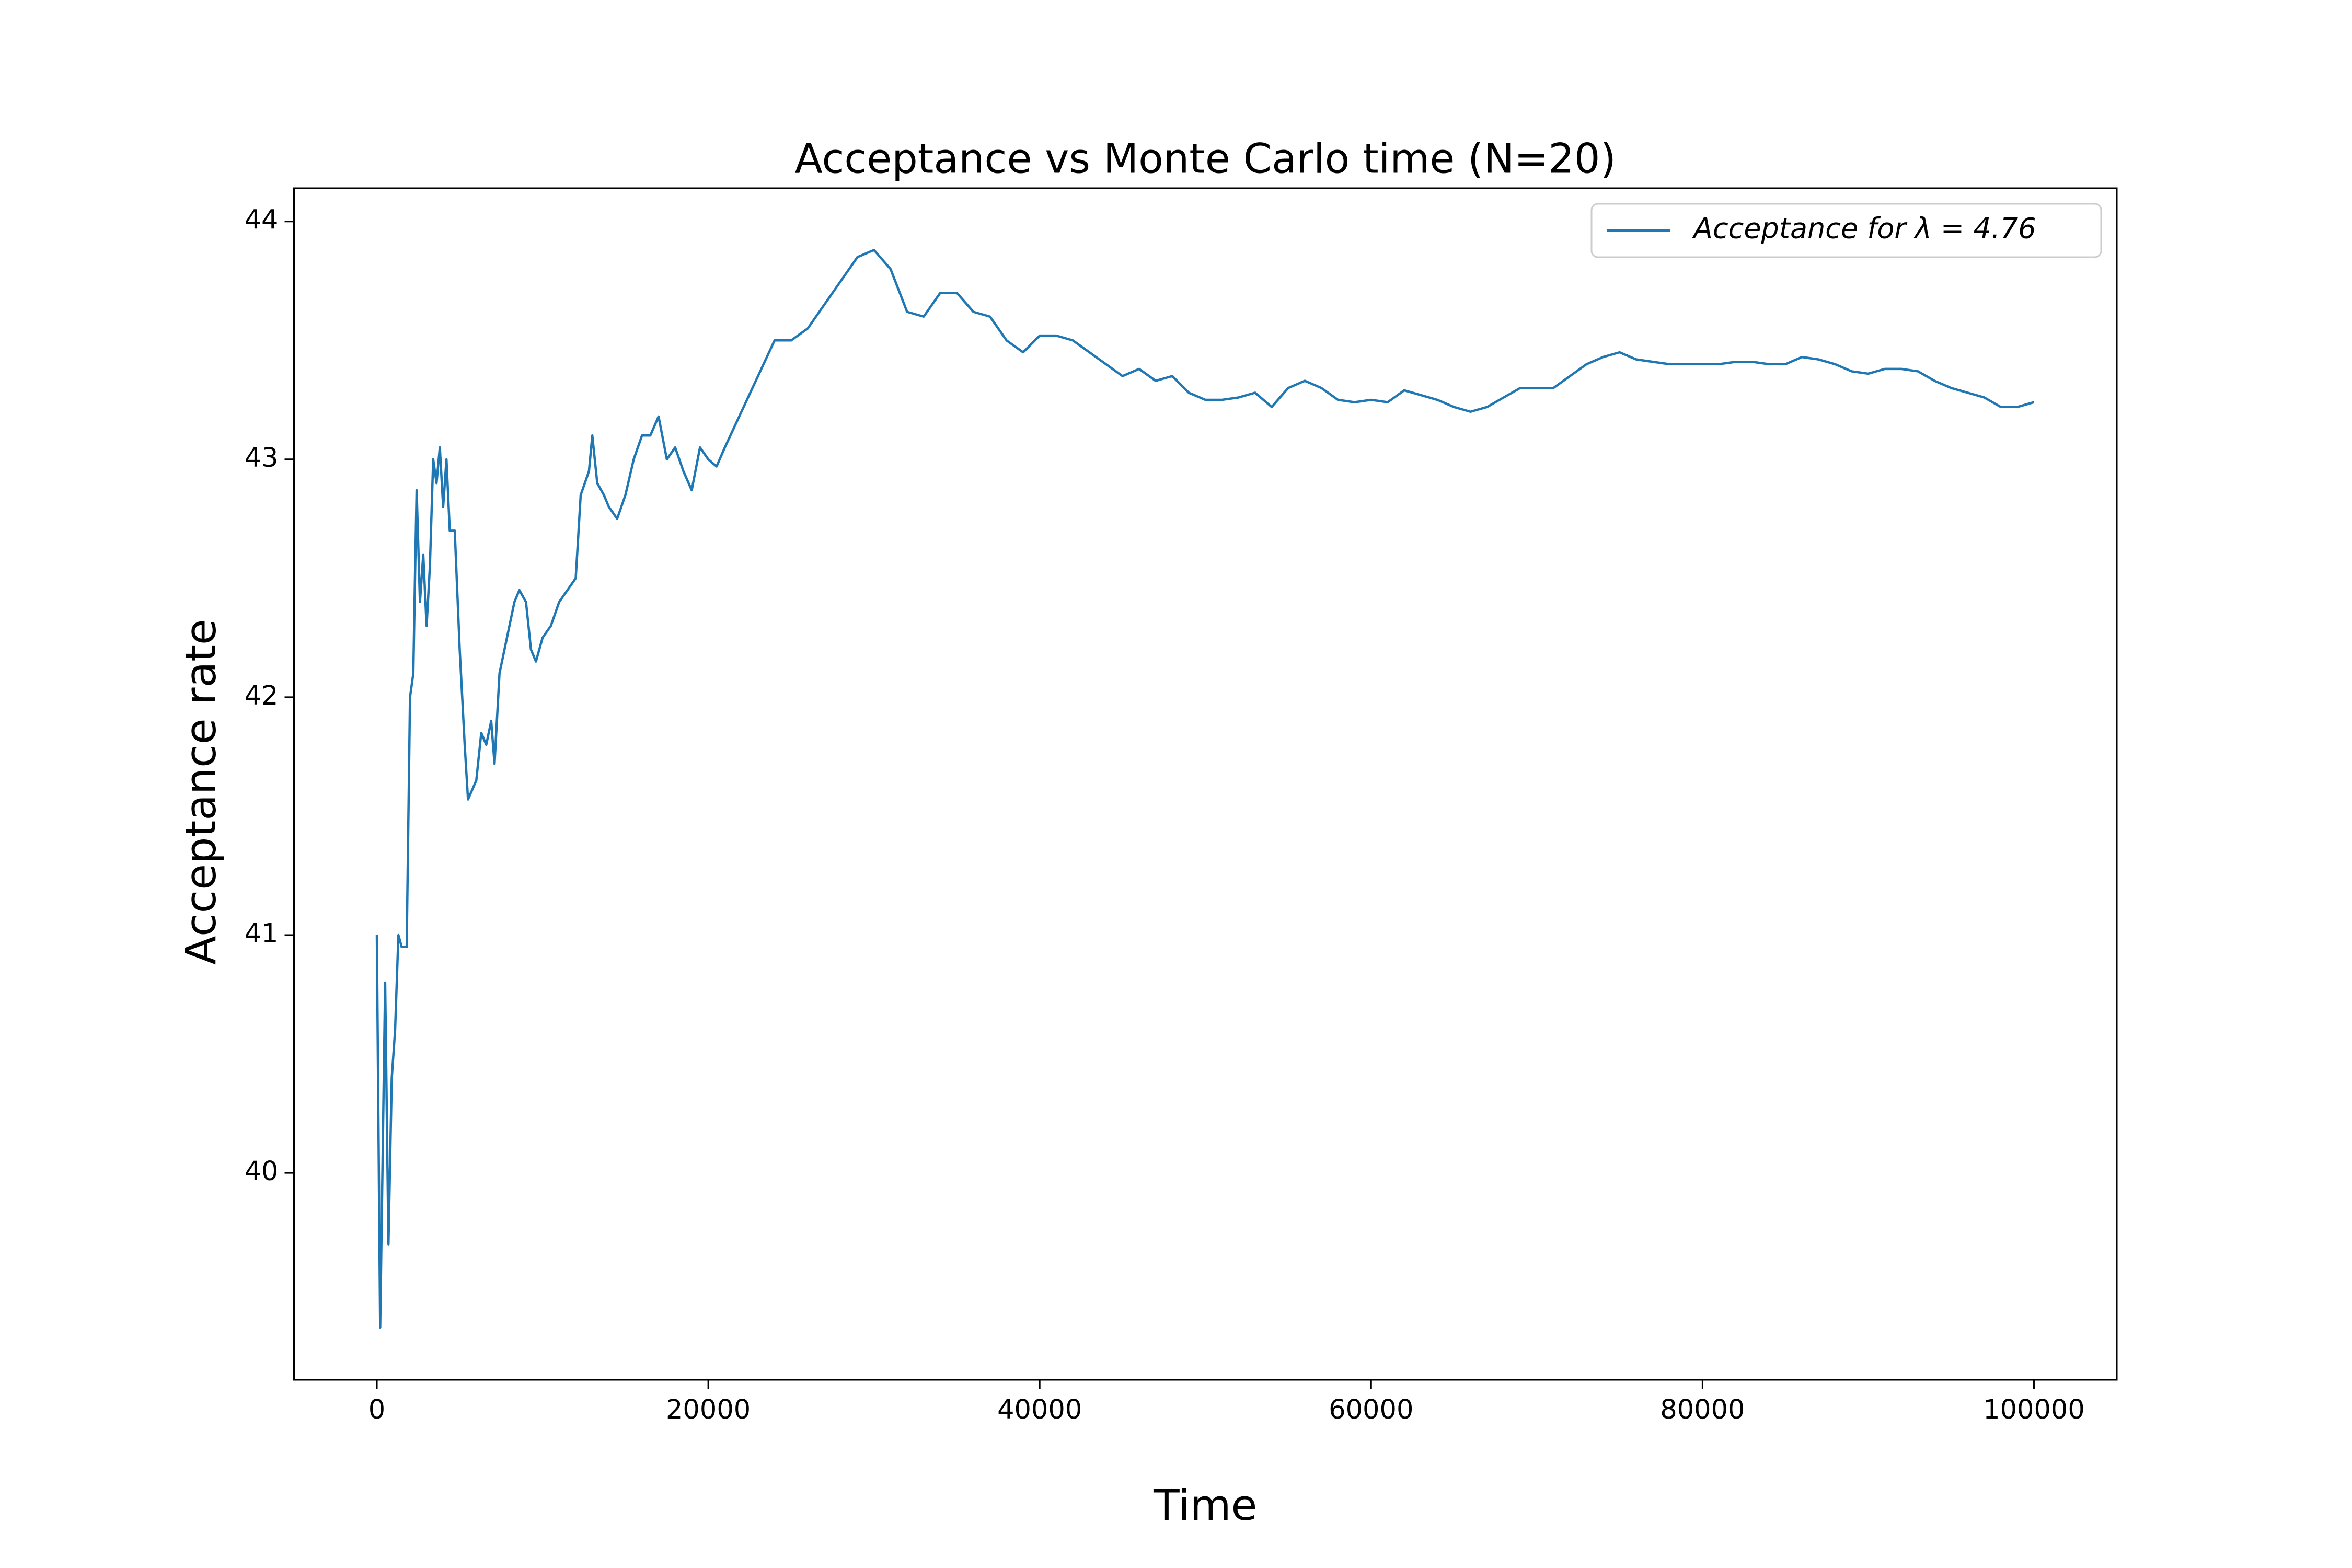 This screenshot has width=2352, height=1568. I want to click on x-tick-label: 100000, so click(2034, 1409).